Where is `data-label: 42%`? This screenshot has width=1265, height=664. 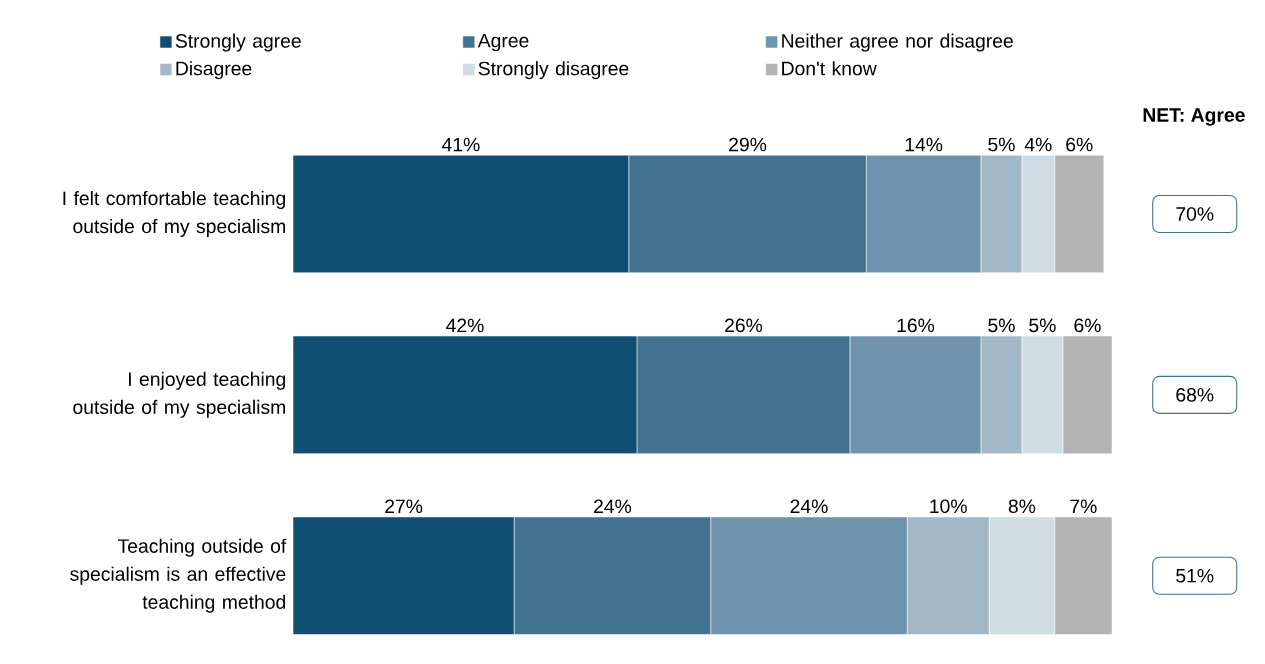 data-label: 42% is located at coordinates (465, 325).